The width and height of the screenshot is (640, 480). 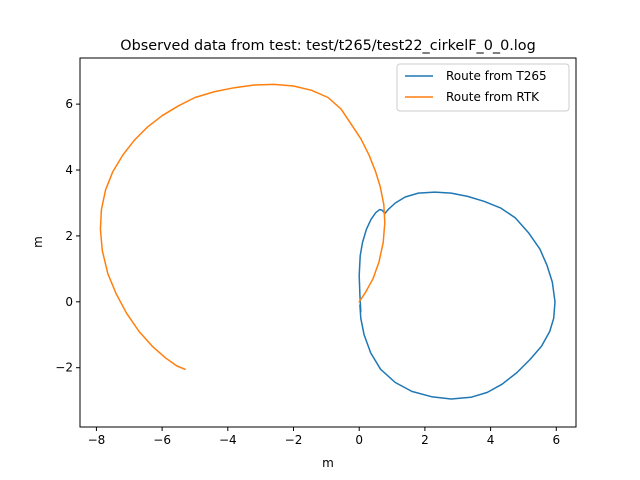 I want to click on legend: Route from T265 Route from RTK, so click(x=483, y=87).